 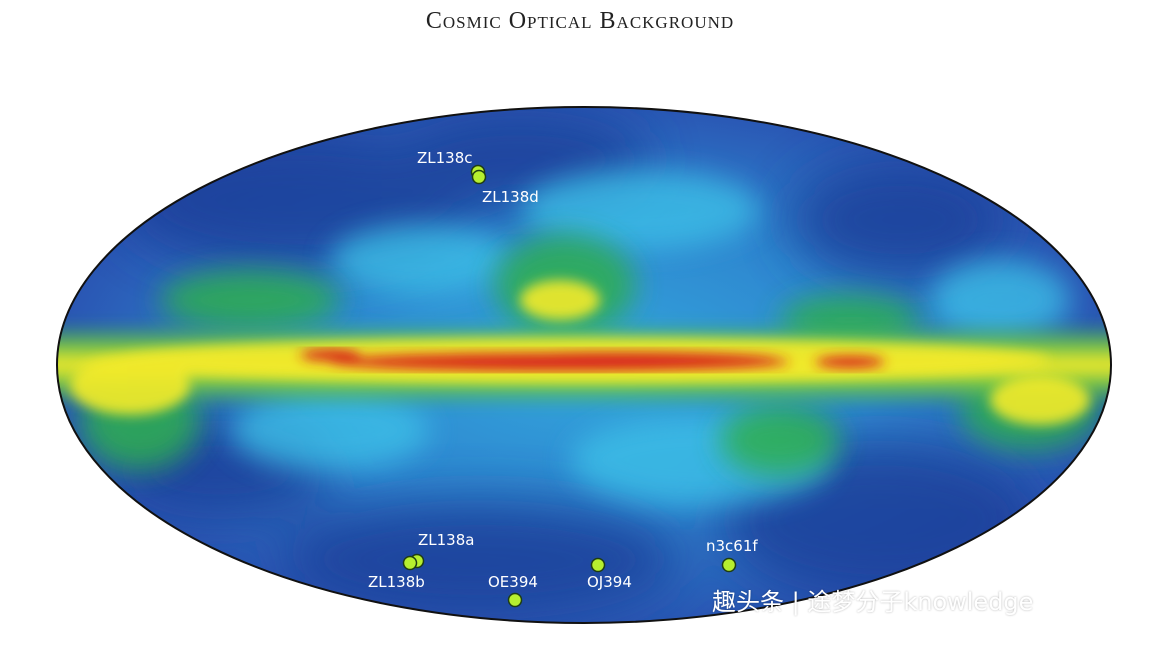 I want to click on field-label-zl138c: ZL138c, so click(x=445, y=158).